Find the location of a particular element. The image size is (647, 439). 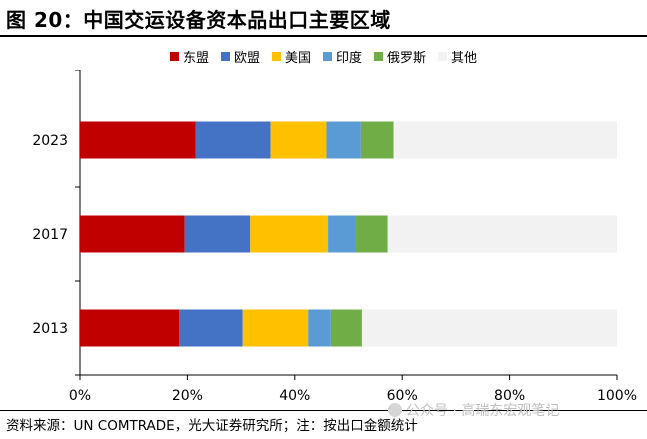

legend-item: 印度 is located at coordinates (342, 56).